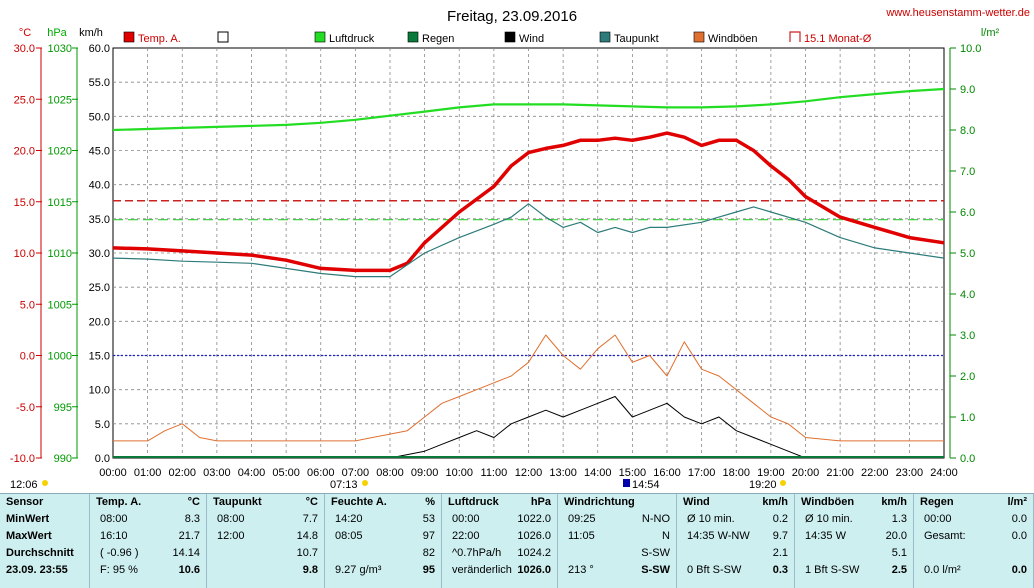 The width and height of the screenshot is (1034, 588). What do you see at coordinates (182, 473) in the screenshot?
I see `x-tick-label: 02:00` at bounding box center [182, 473].